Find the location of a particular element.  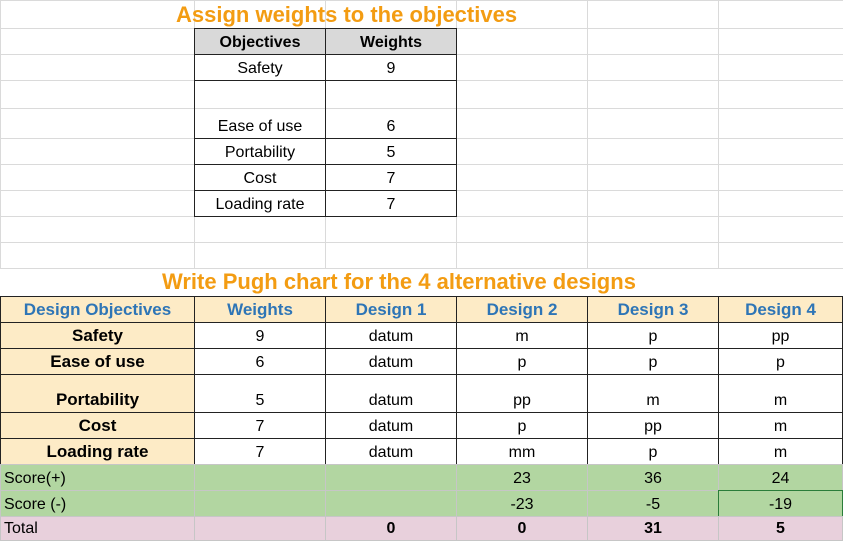

section-title-weights: Assign weights to the objectives is located at coordinates (347, 14).